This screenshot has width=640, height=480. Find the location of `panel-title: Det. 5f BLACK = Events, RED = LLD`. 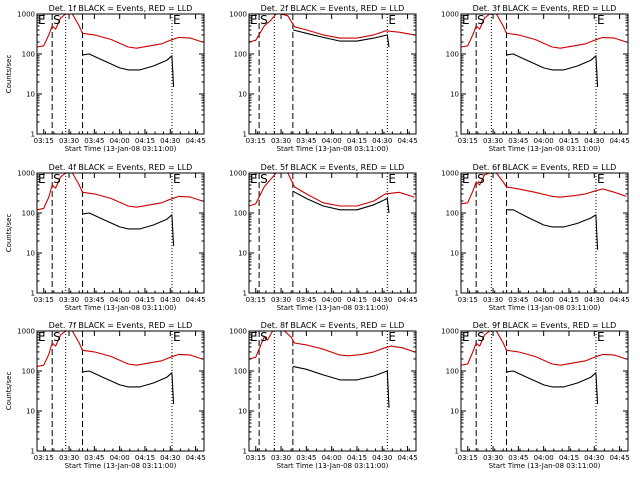

panel-title: Det. 5f BLACK = Events, RED = LLD is located at coordinates (333, 167).